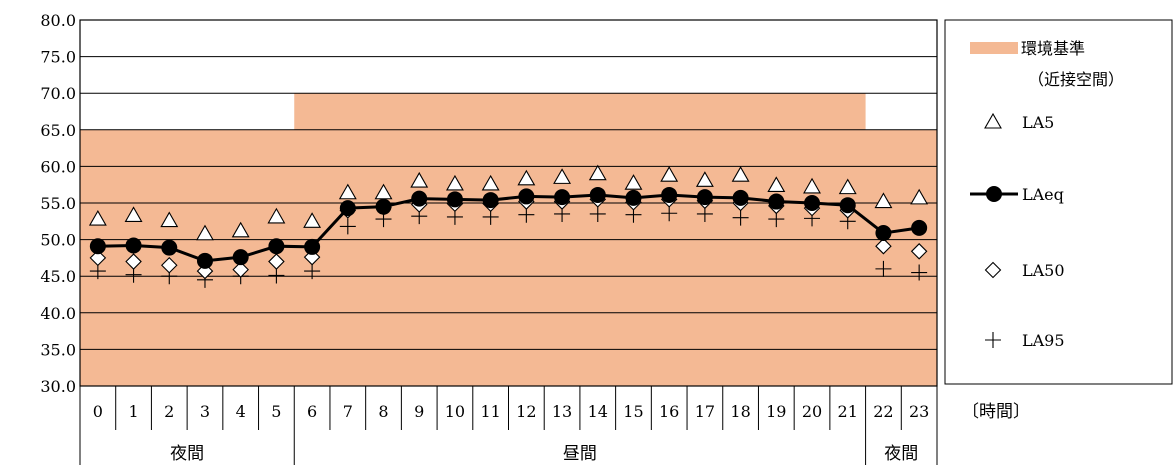 This screenshot has width=1175, height=467. I want to click on x-tick-label: 17, so click(705, 411).